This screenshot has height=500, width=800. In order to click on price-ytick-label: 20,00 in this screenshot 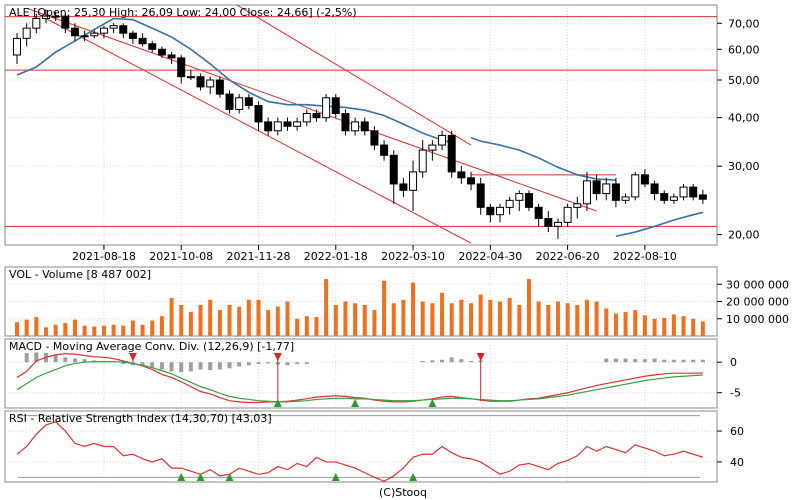, I will do `click(744, 235)`.